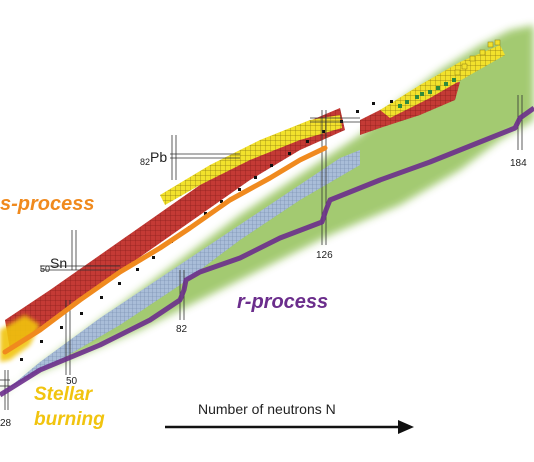 The height and width of the screenshot is (462, 534). What do you see at coordinates (282, 302) in the screenshot?
I see `r-process-label: r-process` at bounding box center [282, 302].